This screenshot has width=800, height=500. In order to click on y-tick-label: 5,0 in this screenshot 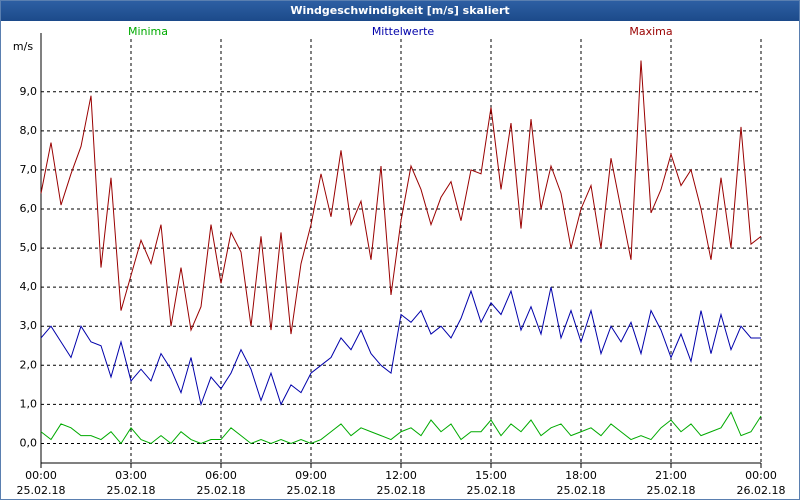, I will do `click(29, 247)`.